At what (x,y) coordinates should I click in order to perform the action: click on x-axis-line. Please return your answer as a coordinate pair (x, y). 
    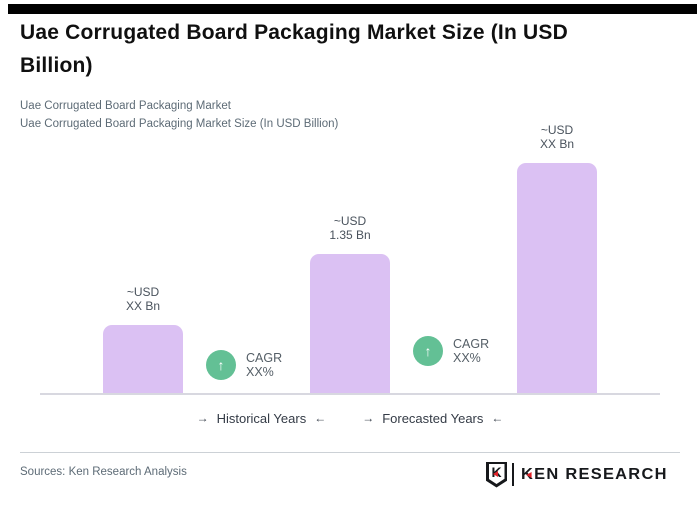
    Looking at the image, I should click on (350, 394).